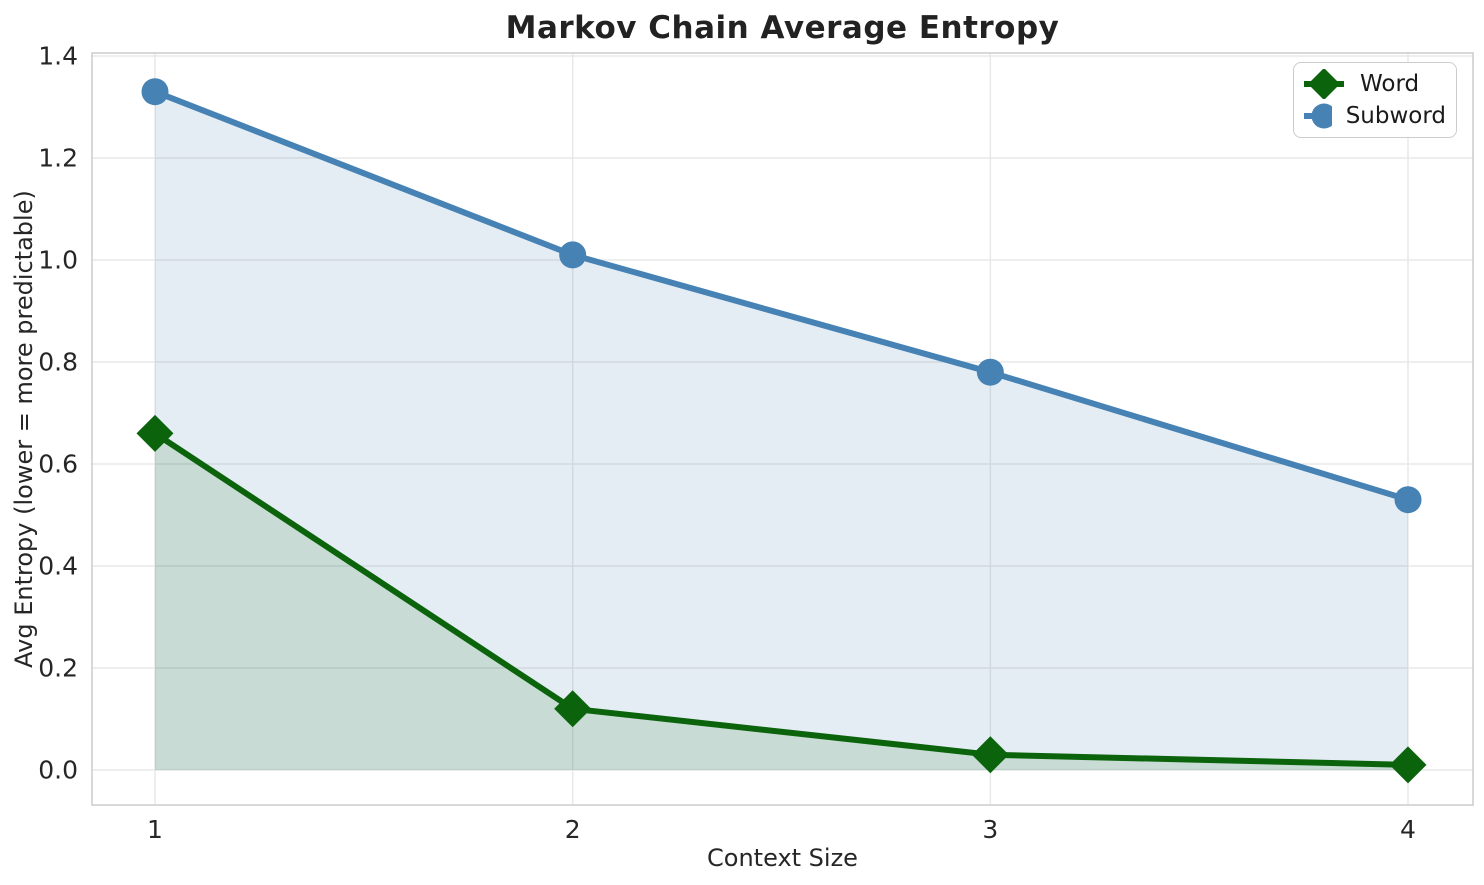  What do you see at coordinates (58, 566) in the screenshot?
I see `y-tick-label: 0.4` at bounding box center [58, 566].